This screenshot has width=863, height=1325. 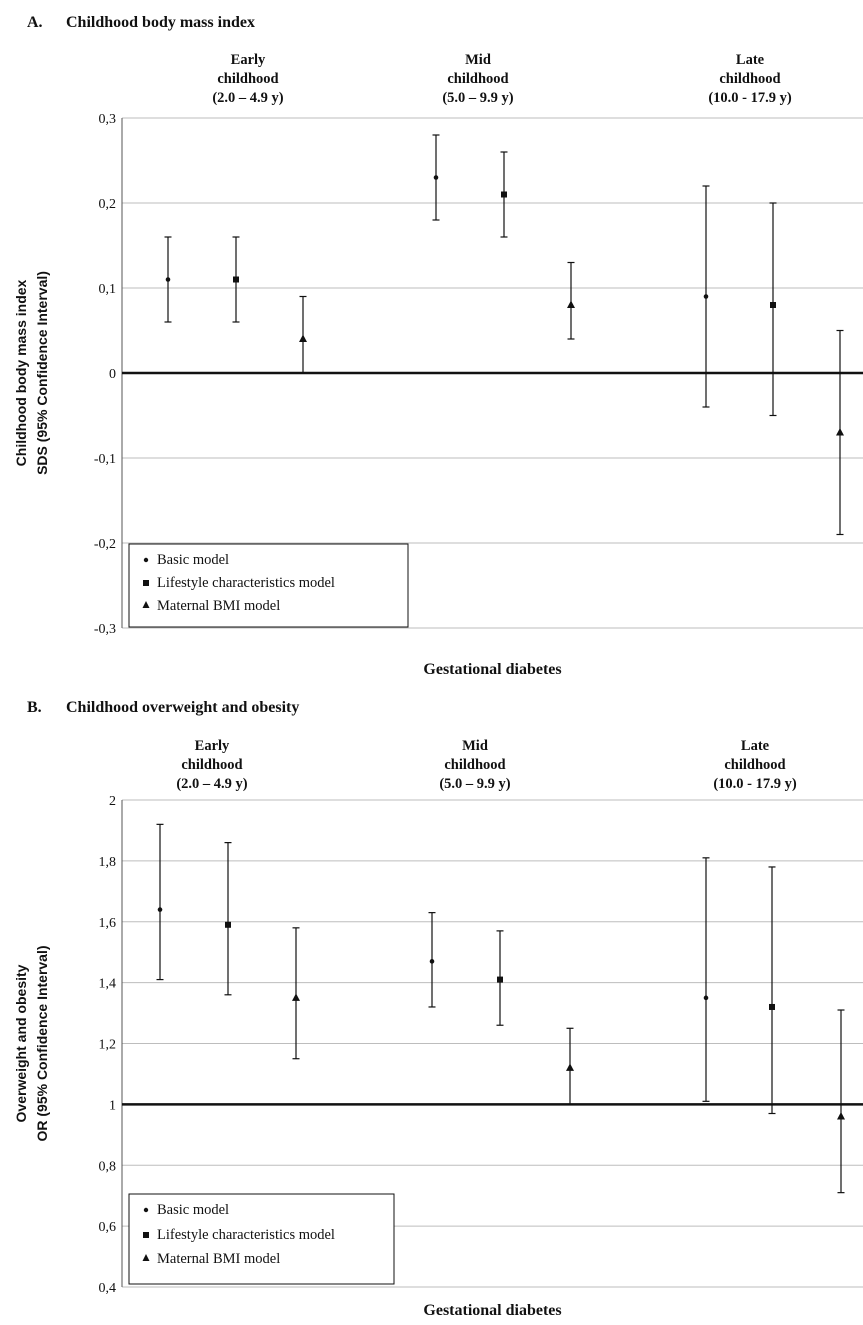 What do you see at coordinates (108, 1166) in the screenshot?
I see `panel-b-ytick-label-2: 0,8` at bounding box center [108, 1166].